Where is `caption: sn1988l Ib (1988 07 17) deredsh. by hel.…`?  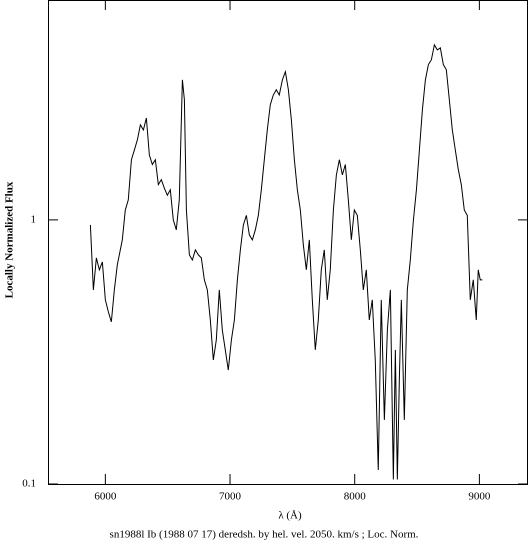 caption: sn1988l Ib (1988 07 17) deredsh. by hel.… is located at coordinates (264, 535).